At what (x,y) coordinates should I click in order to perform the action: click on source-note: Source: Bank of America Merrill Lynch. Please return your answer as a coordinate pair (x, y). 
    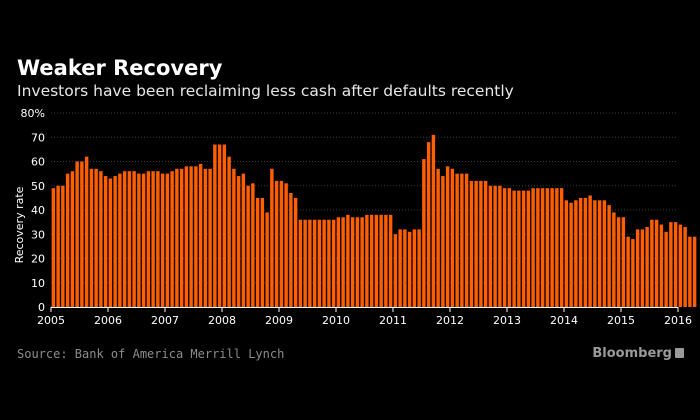
    Looking at the image, I should click on (151, 354).